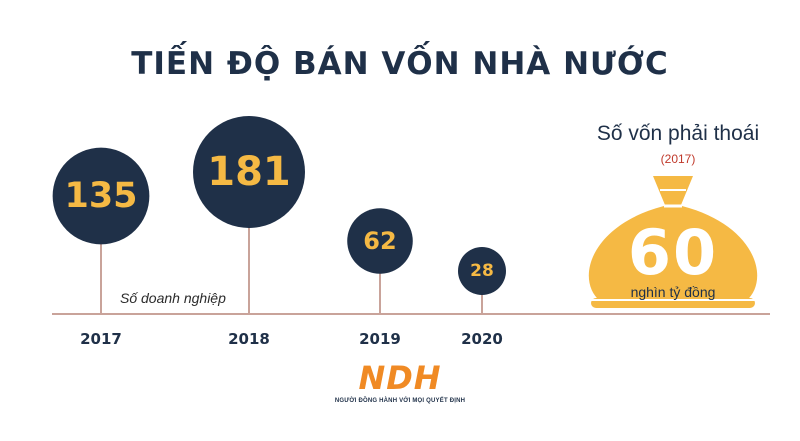  I want to click on bubble-2020, so click(482, 271).